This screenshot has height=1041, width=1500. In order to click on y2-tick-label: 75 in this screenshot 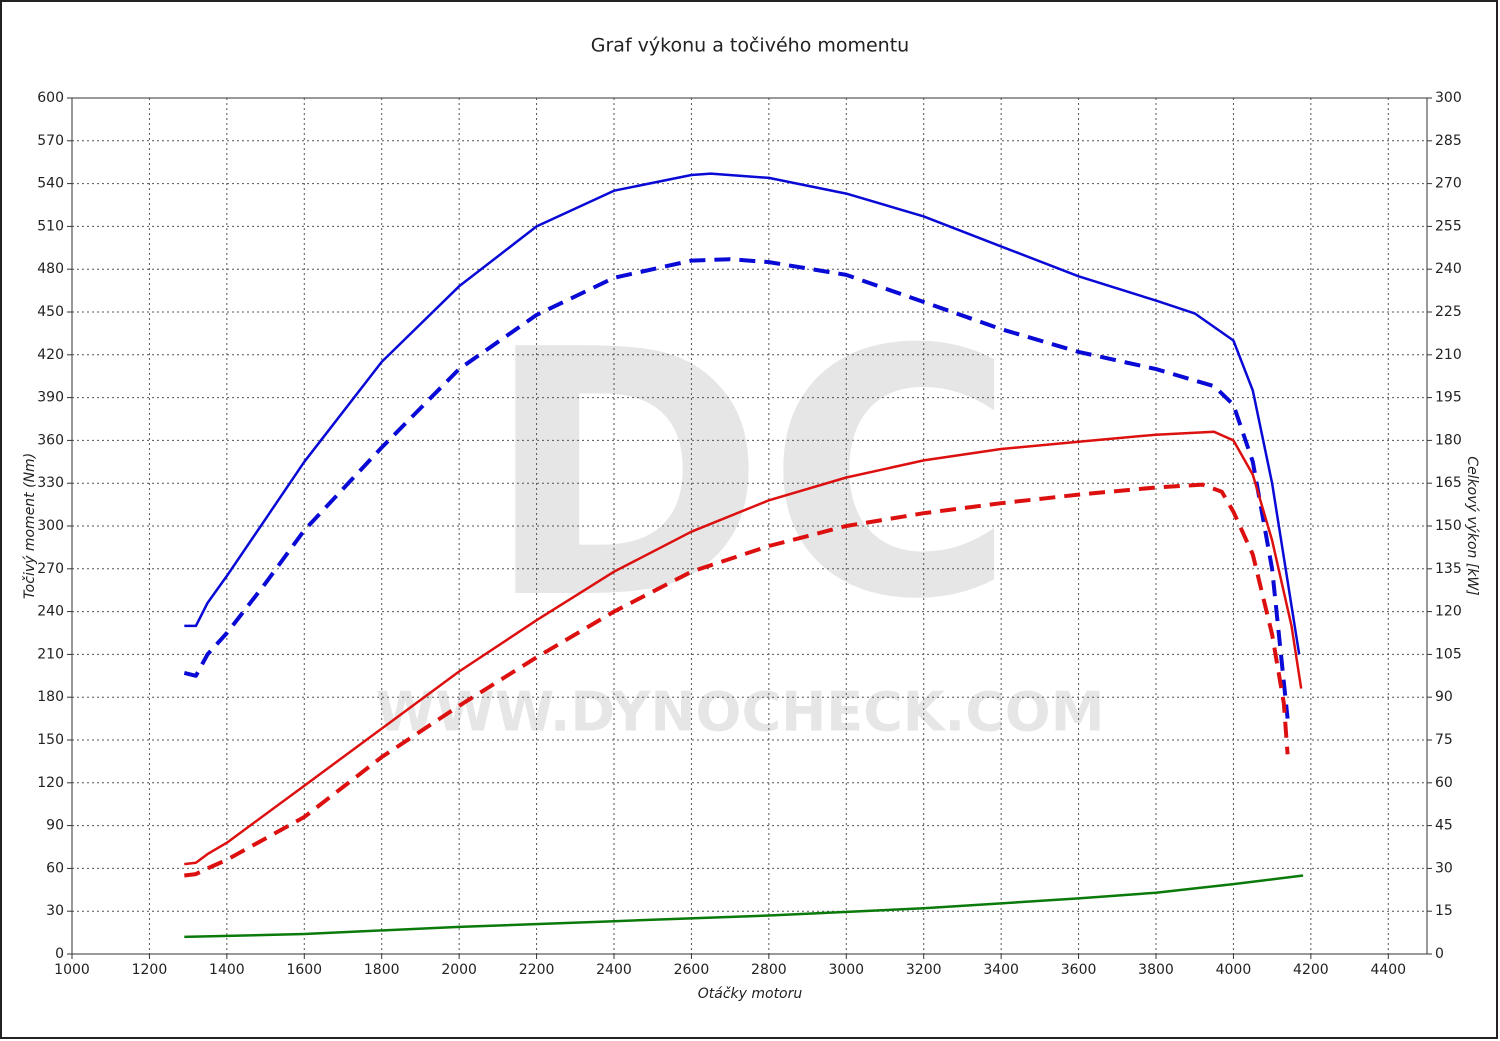, I will do `click(1444, 740)`.